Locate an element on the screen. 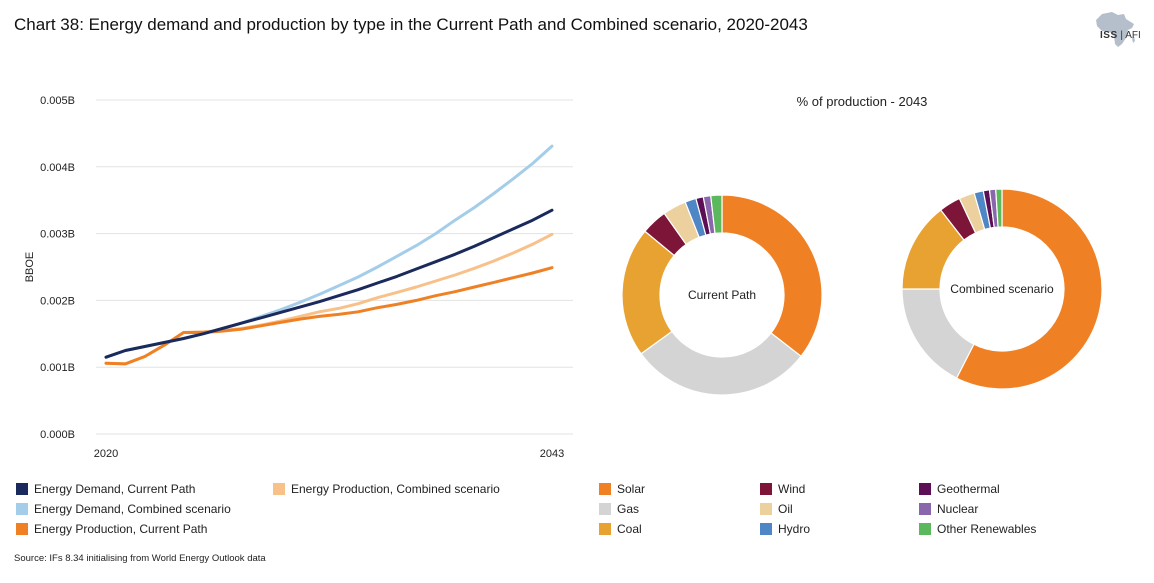 This screenshot has width=1154, height=583. legend-label: Geothermal is located at coordinates (968, 489).